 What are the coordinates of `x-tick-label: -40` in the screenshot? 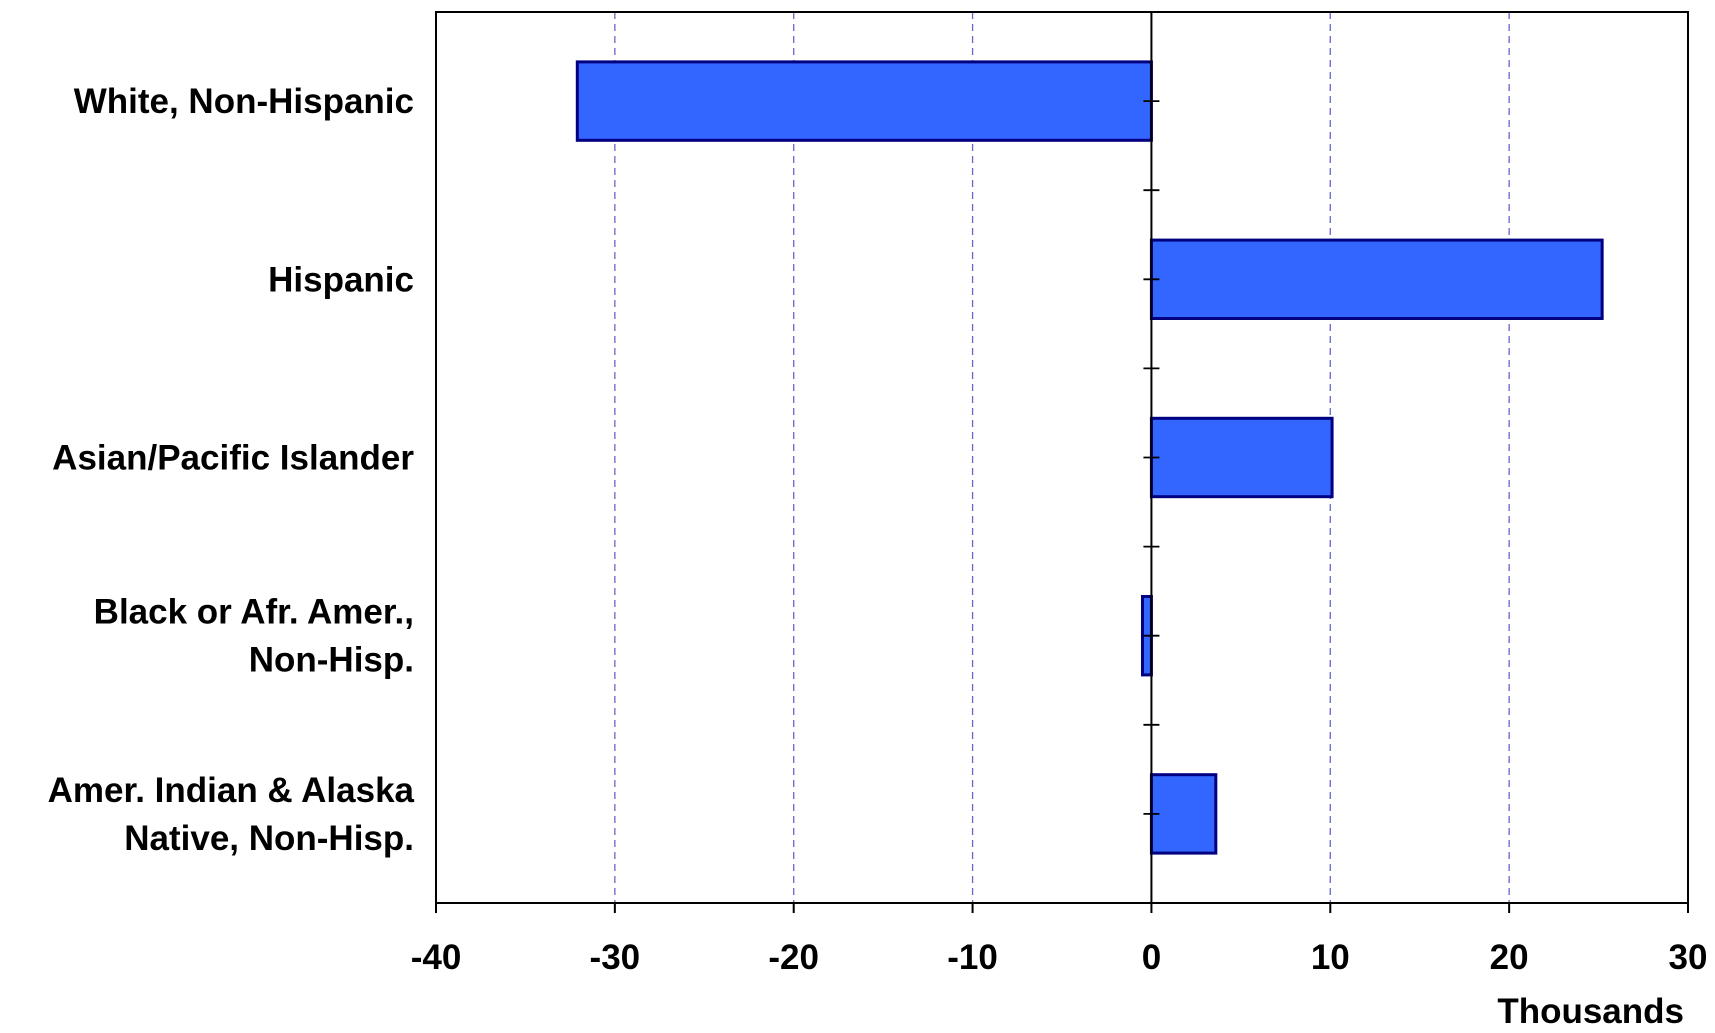 It's located at (436, 957).